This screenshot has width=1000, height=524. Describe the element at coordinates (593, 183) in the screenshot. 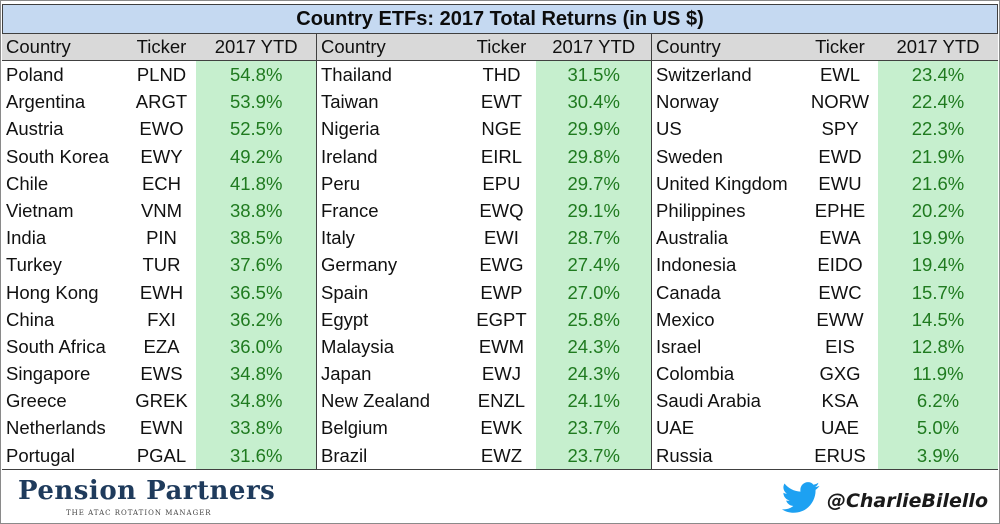

I see `ytd-return-cell: 29.7%` at that location.